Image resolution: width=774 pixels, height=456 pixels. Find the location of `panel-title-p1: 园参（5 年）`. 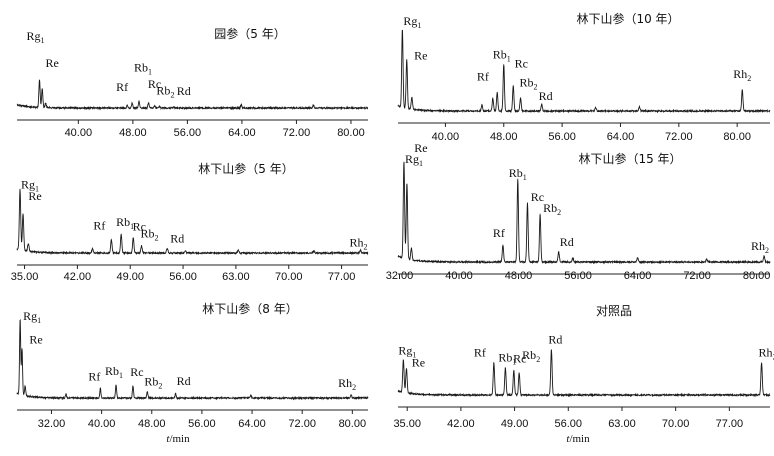

panel-title-p1: 园参（5 年） is located at coordinates (249, 33).